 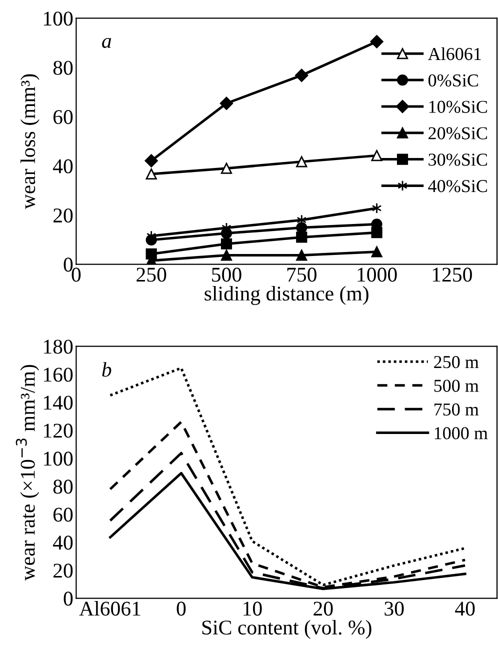 What do you see at coordinates (107, 43) in the screenshot?
I see `annotation: a` at bounding box center [107, 43].